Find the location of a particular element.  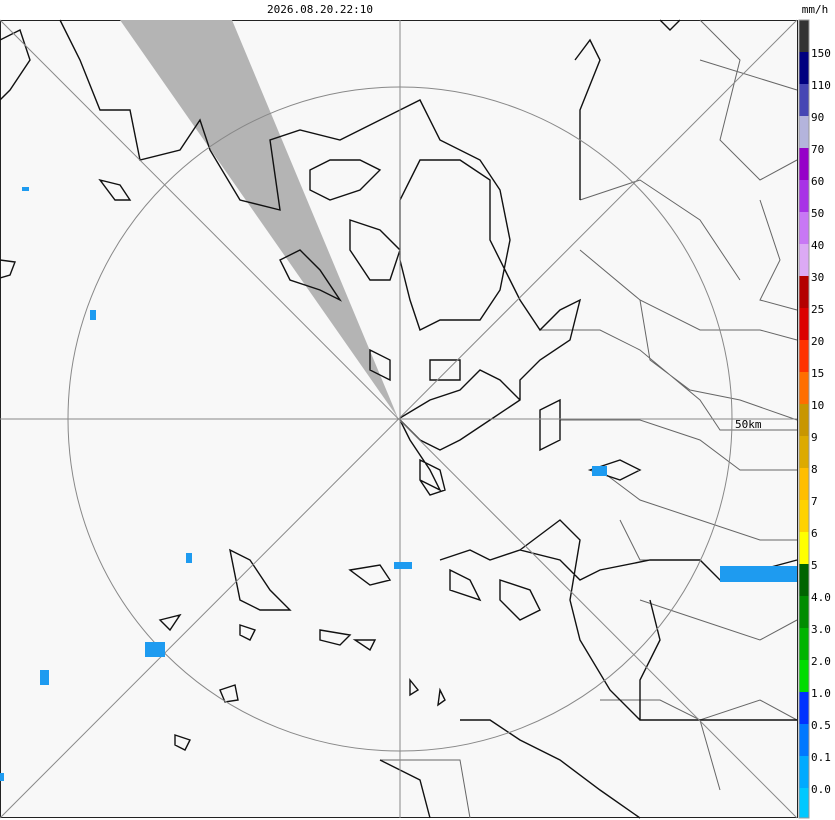

legend-label: 1.0 is located at coordinates (821, 693).